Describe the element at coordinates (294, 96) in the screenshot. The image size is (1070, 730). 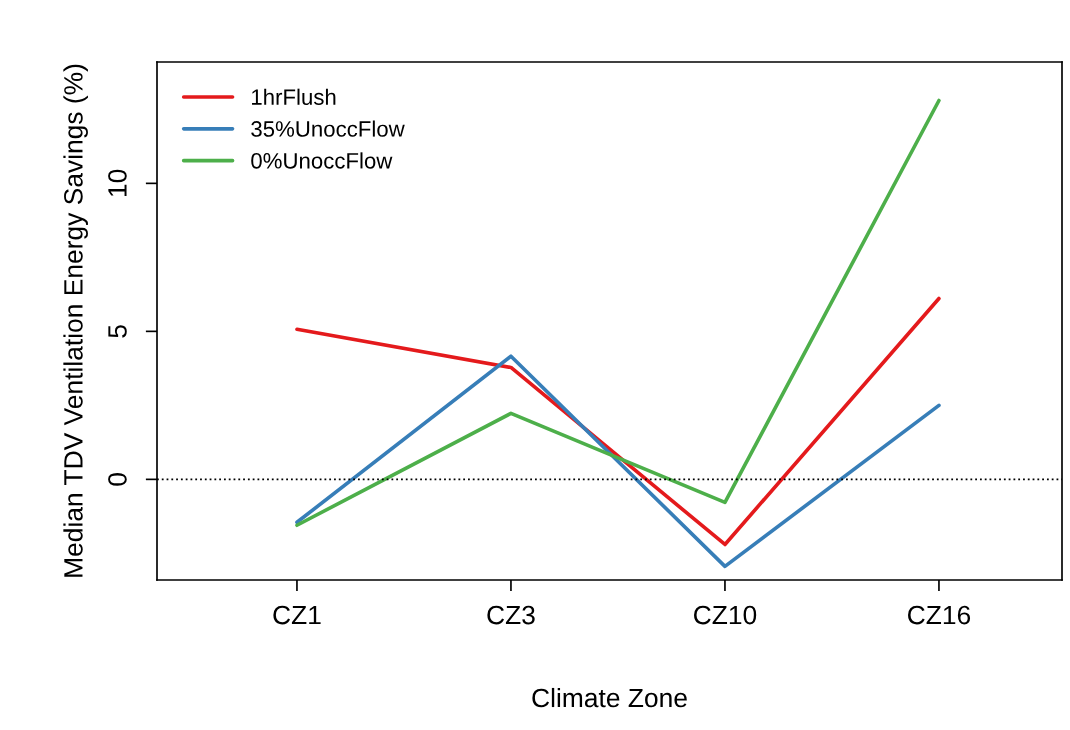
I see `legend-label: 1hrFlush` at that location.